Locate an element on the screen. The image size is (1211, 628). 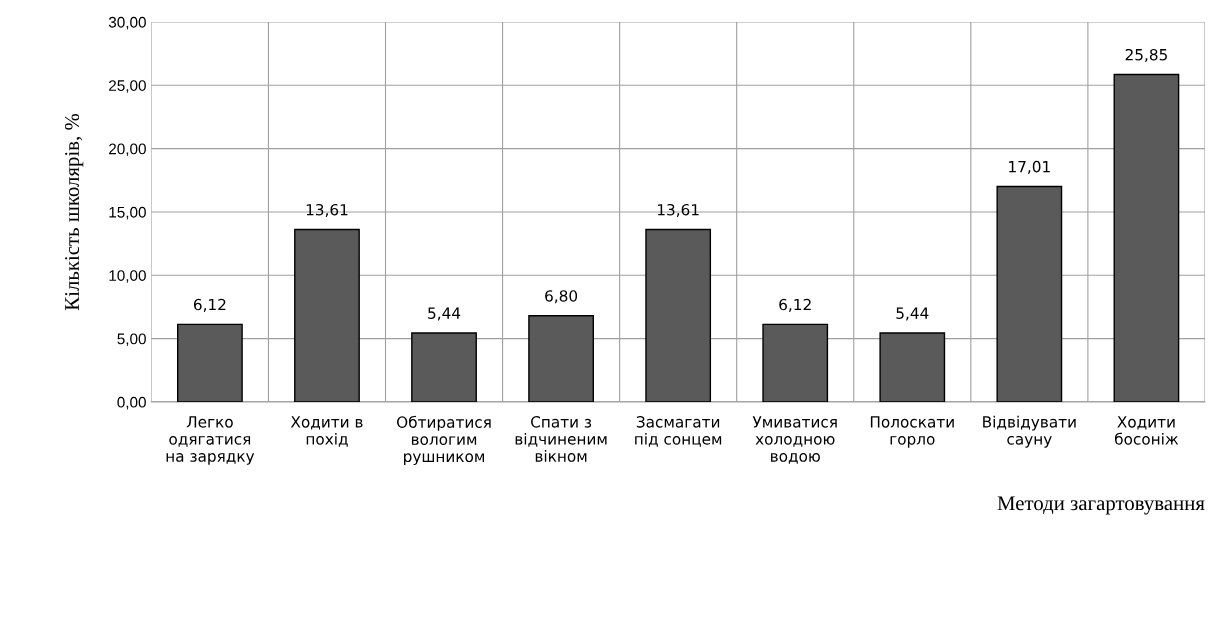
y-tick-label: 15,00 is located at coordinates (127, 213).